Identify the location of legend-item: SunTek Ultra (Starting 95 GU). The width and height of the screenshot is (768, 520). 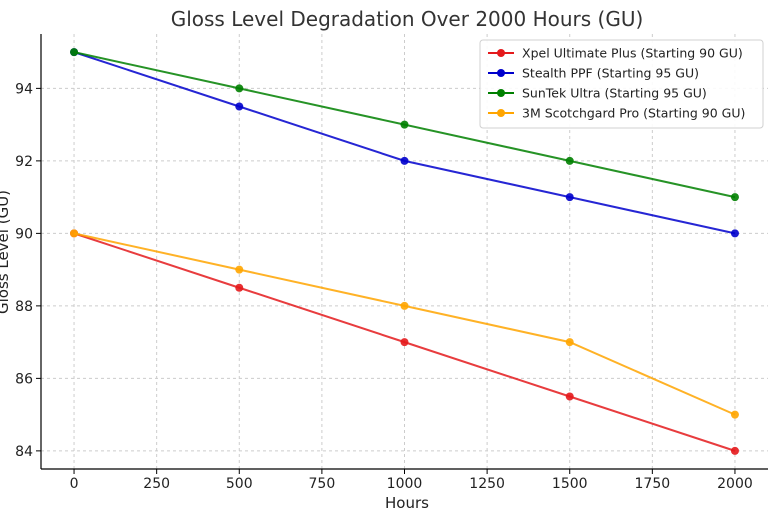
(597, 93).